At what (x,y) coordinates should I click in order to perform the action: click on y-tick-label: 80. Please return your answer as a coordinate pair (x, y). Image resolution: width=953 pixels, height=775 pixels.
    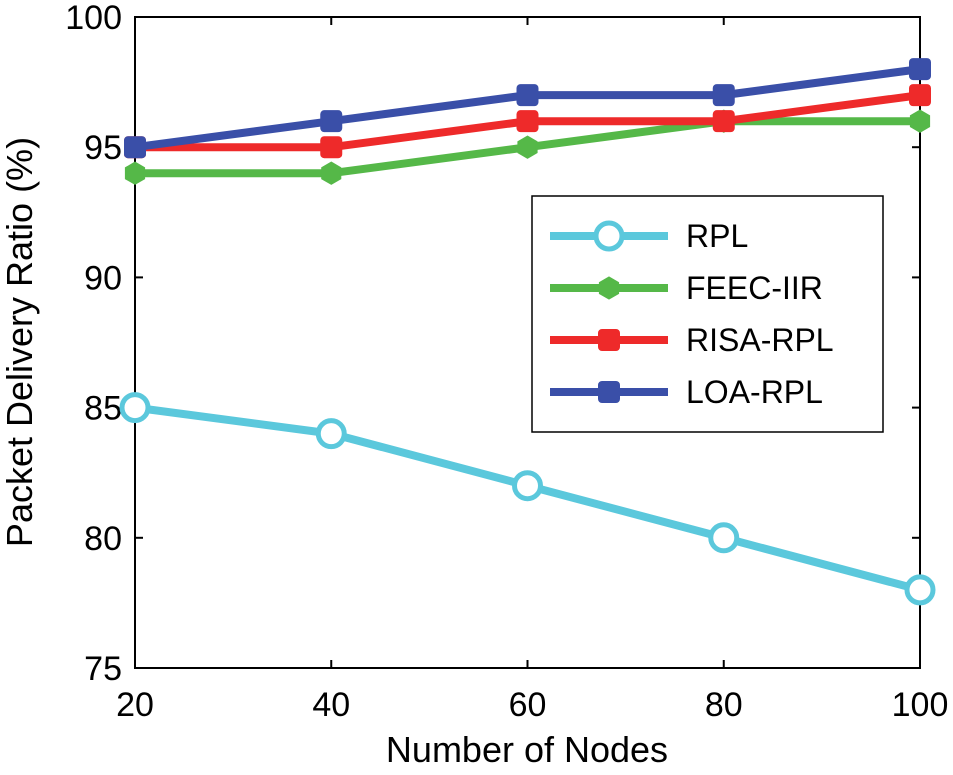
    Looking at the image, I should click on (103, 539).